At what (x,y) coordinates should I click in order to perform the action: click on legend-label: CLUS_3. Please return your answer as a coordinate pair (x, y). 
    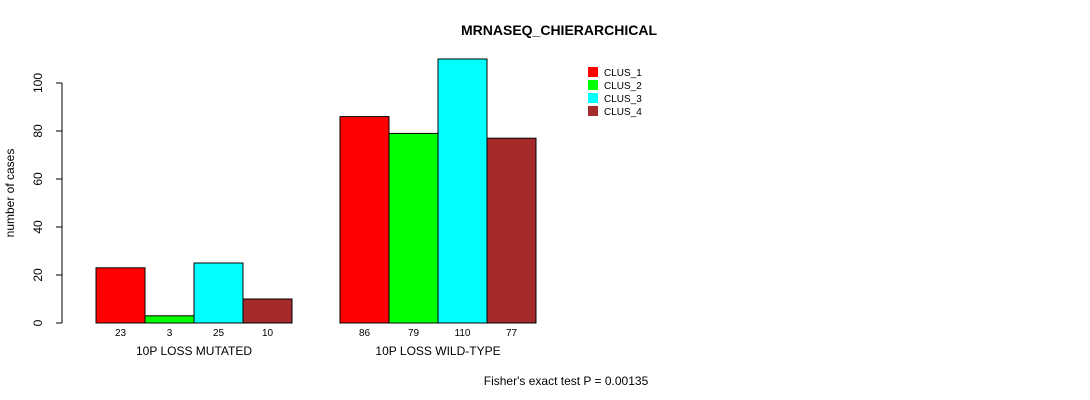
    Looking at the image, I should click on (623, 99).